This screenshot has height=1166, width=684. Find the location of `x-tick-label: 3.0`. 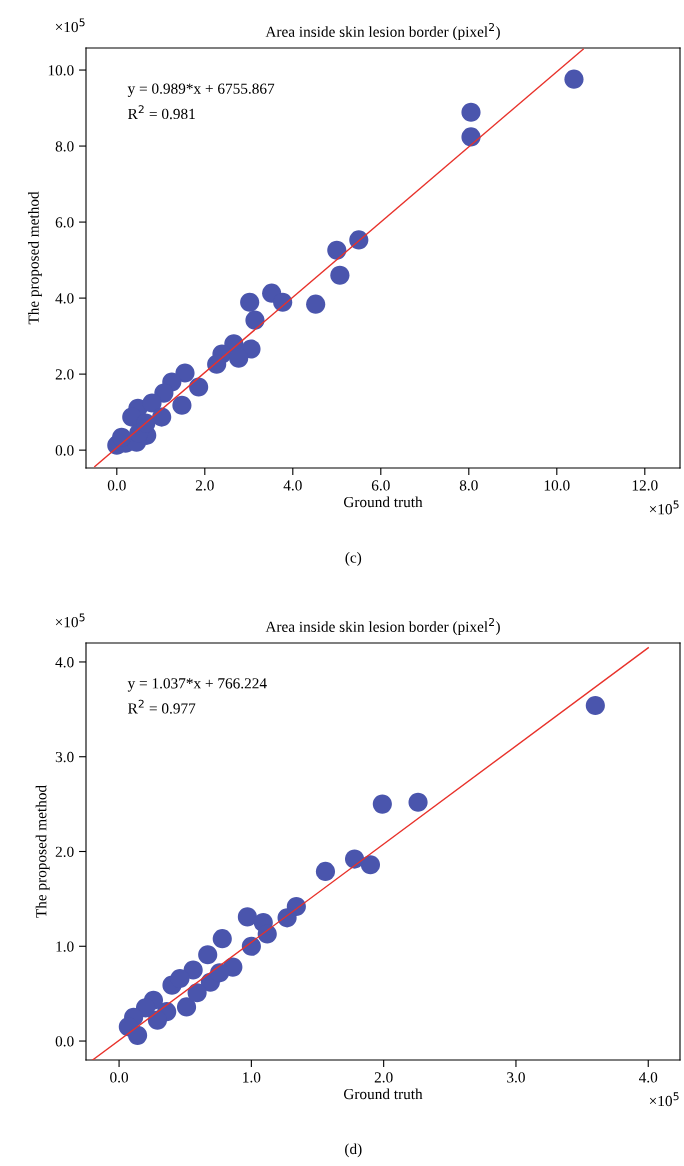

x-tick-label: 3.0 is located at coordinates (516, 1077).